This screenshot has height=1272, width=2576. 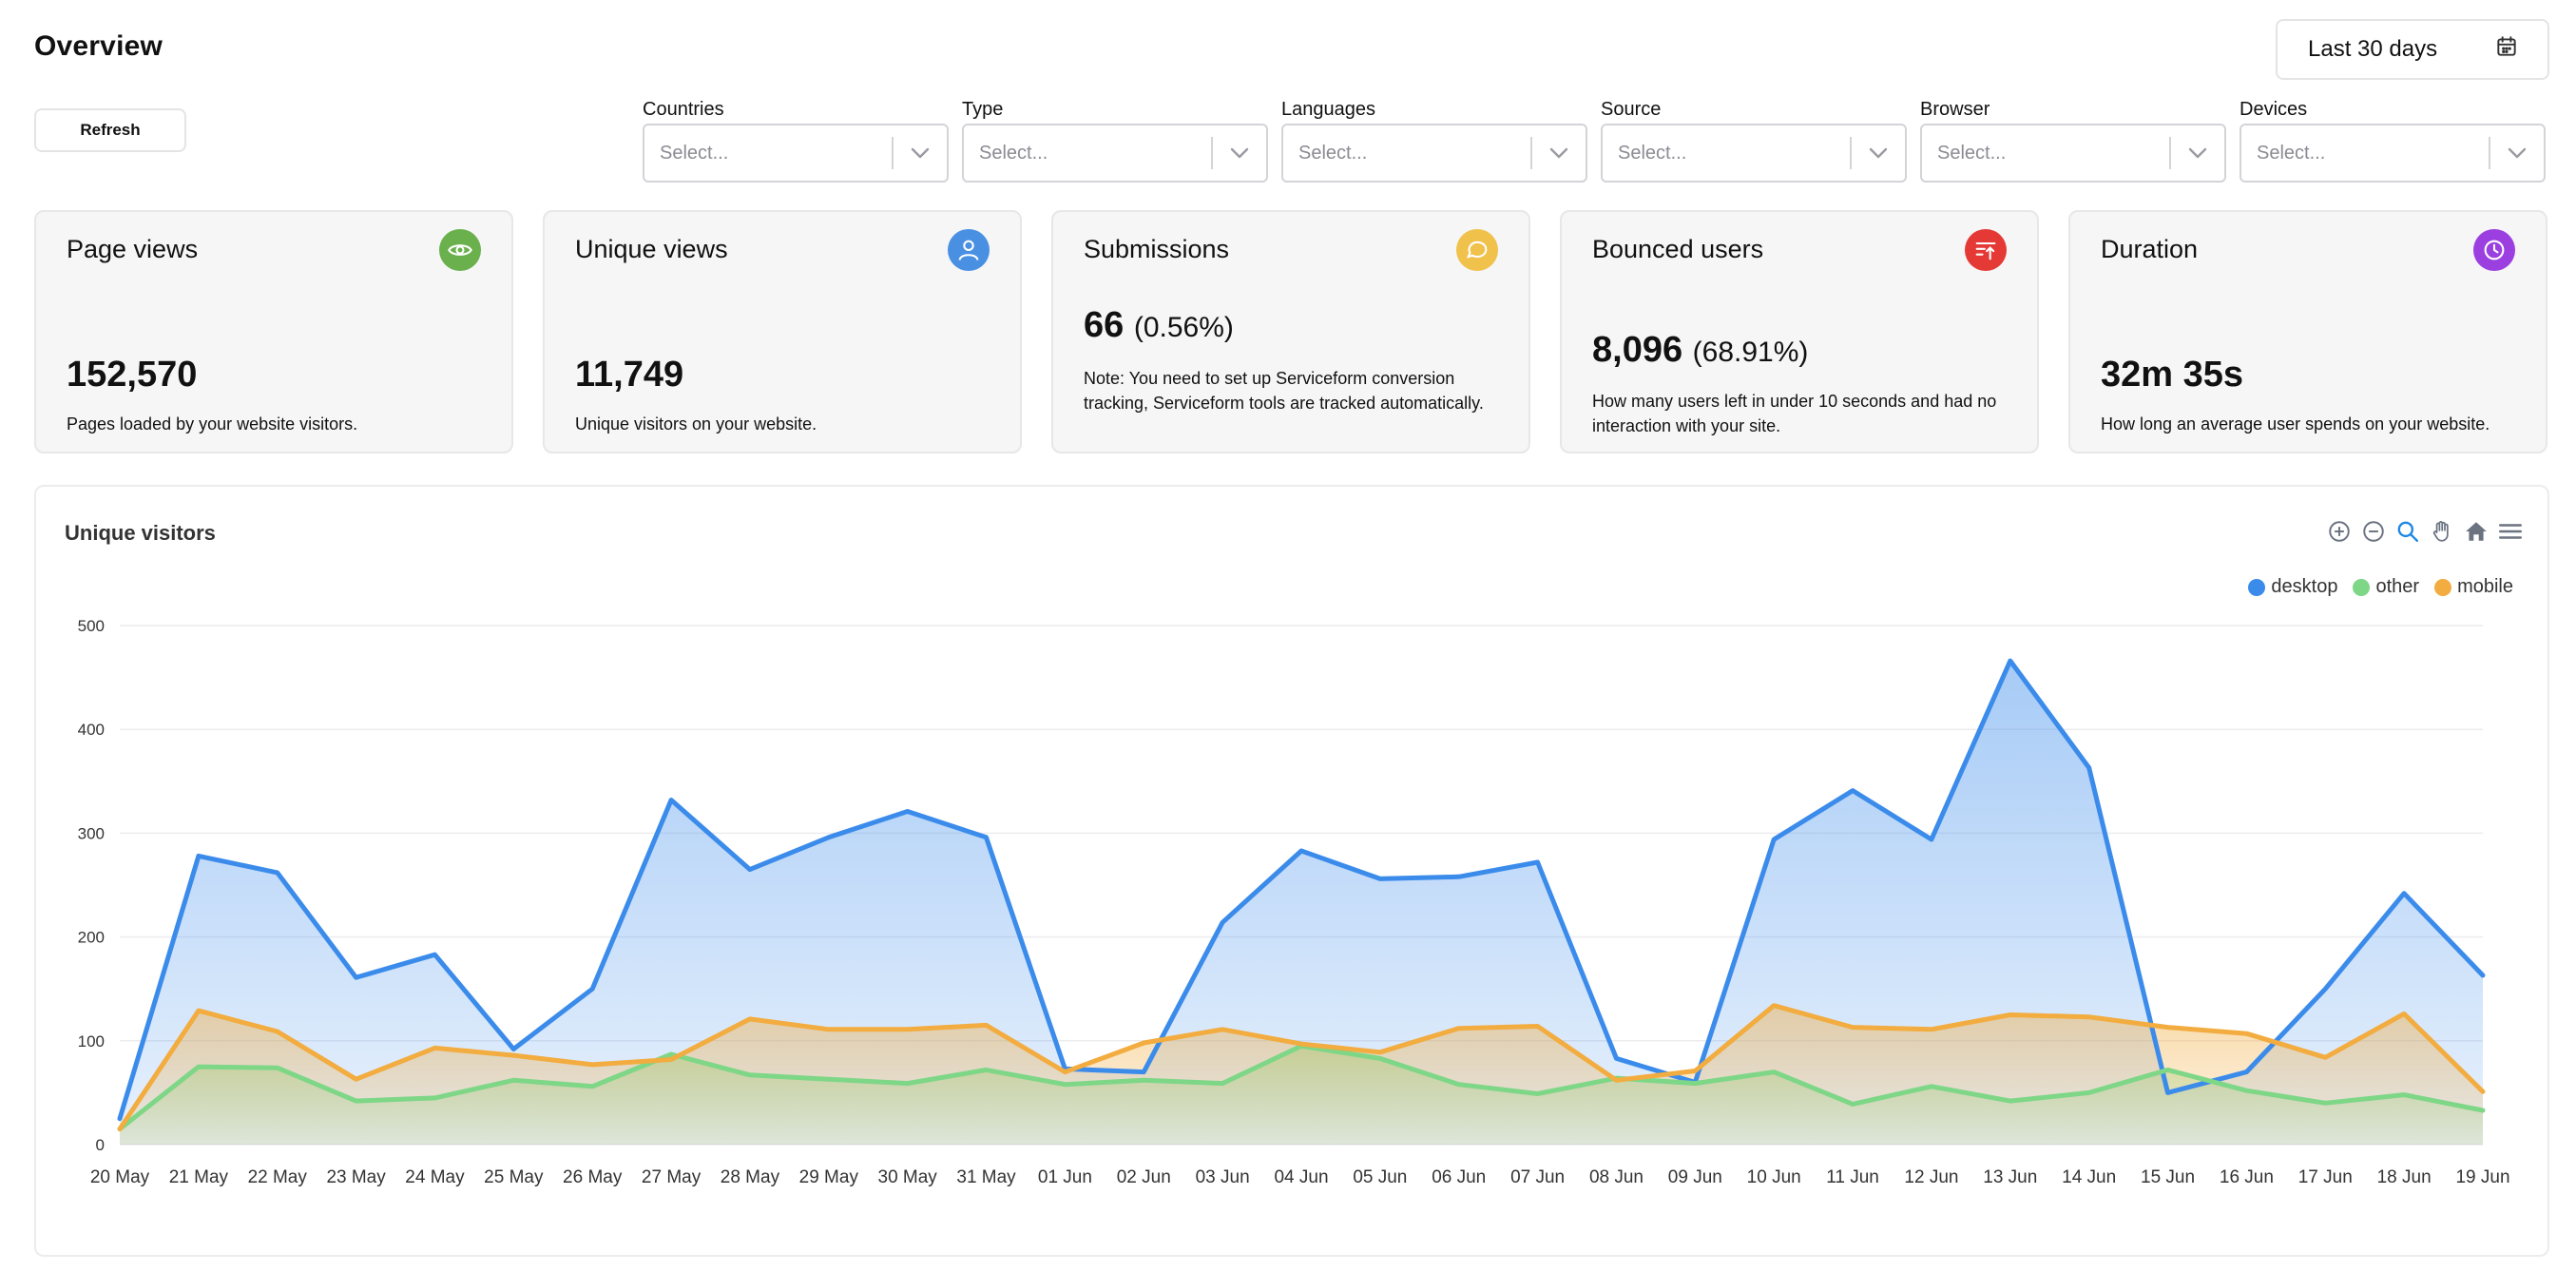 I want to click on legend-item-mobile: mobile, so click(x=2473, y=587).